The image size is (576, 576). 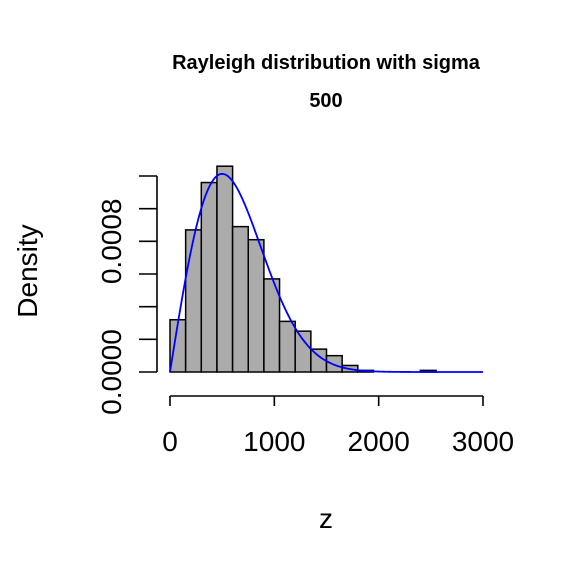 I want to click on y-axis: 0.0000 0.0008, so click(x=127, y=295).